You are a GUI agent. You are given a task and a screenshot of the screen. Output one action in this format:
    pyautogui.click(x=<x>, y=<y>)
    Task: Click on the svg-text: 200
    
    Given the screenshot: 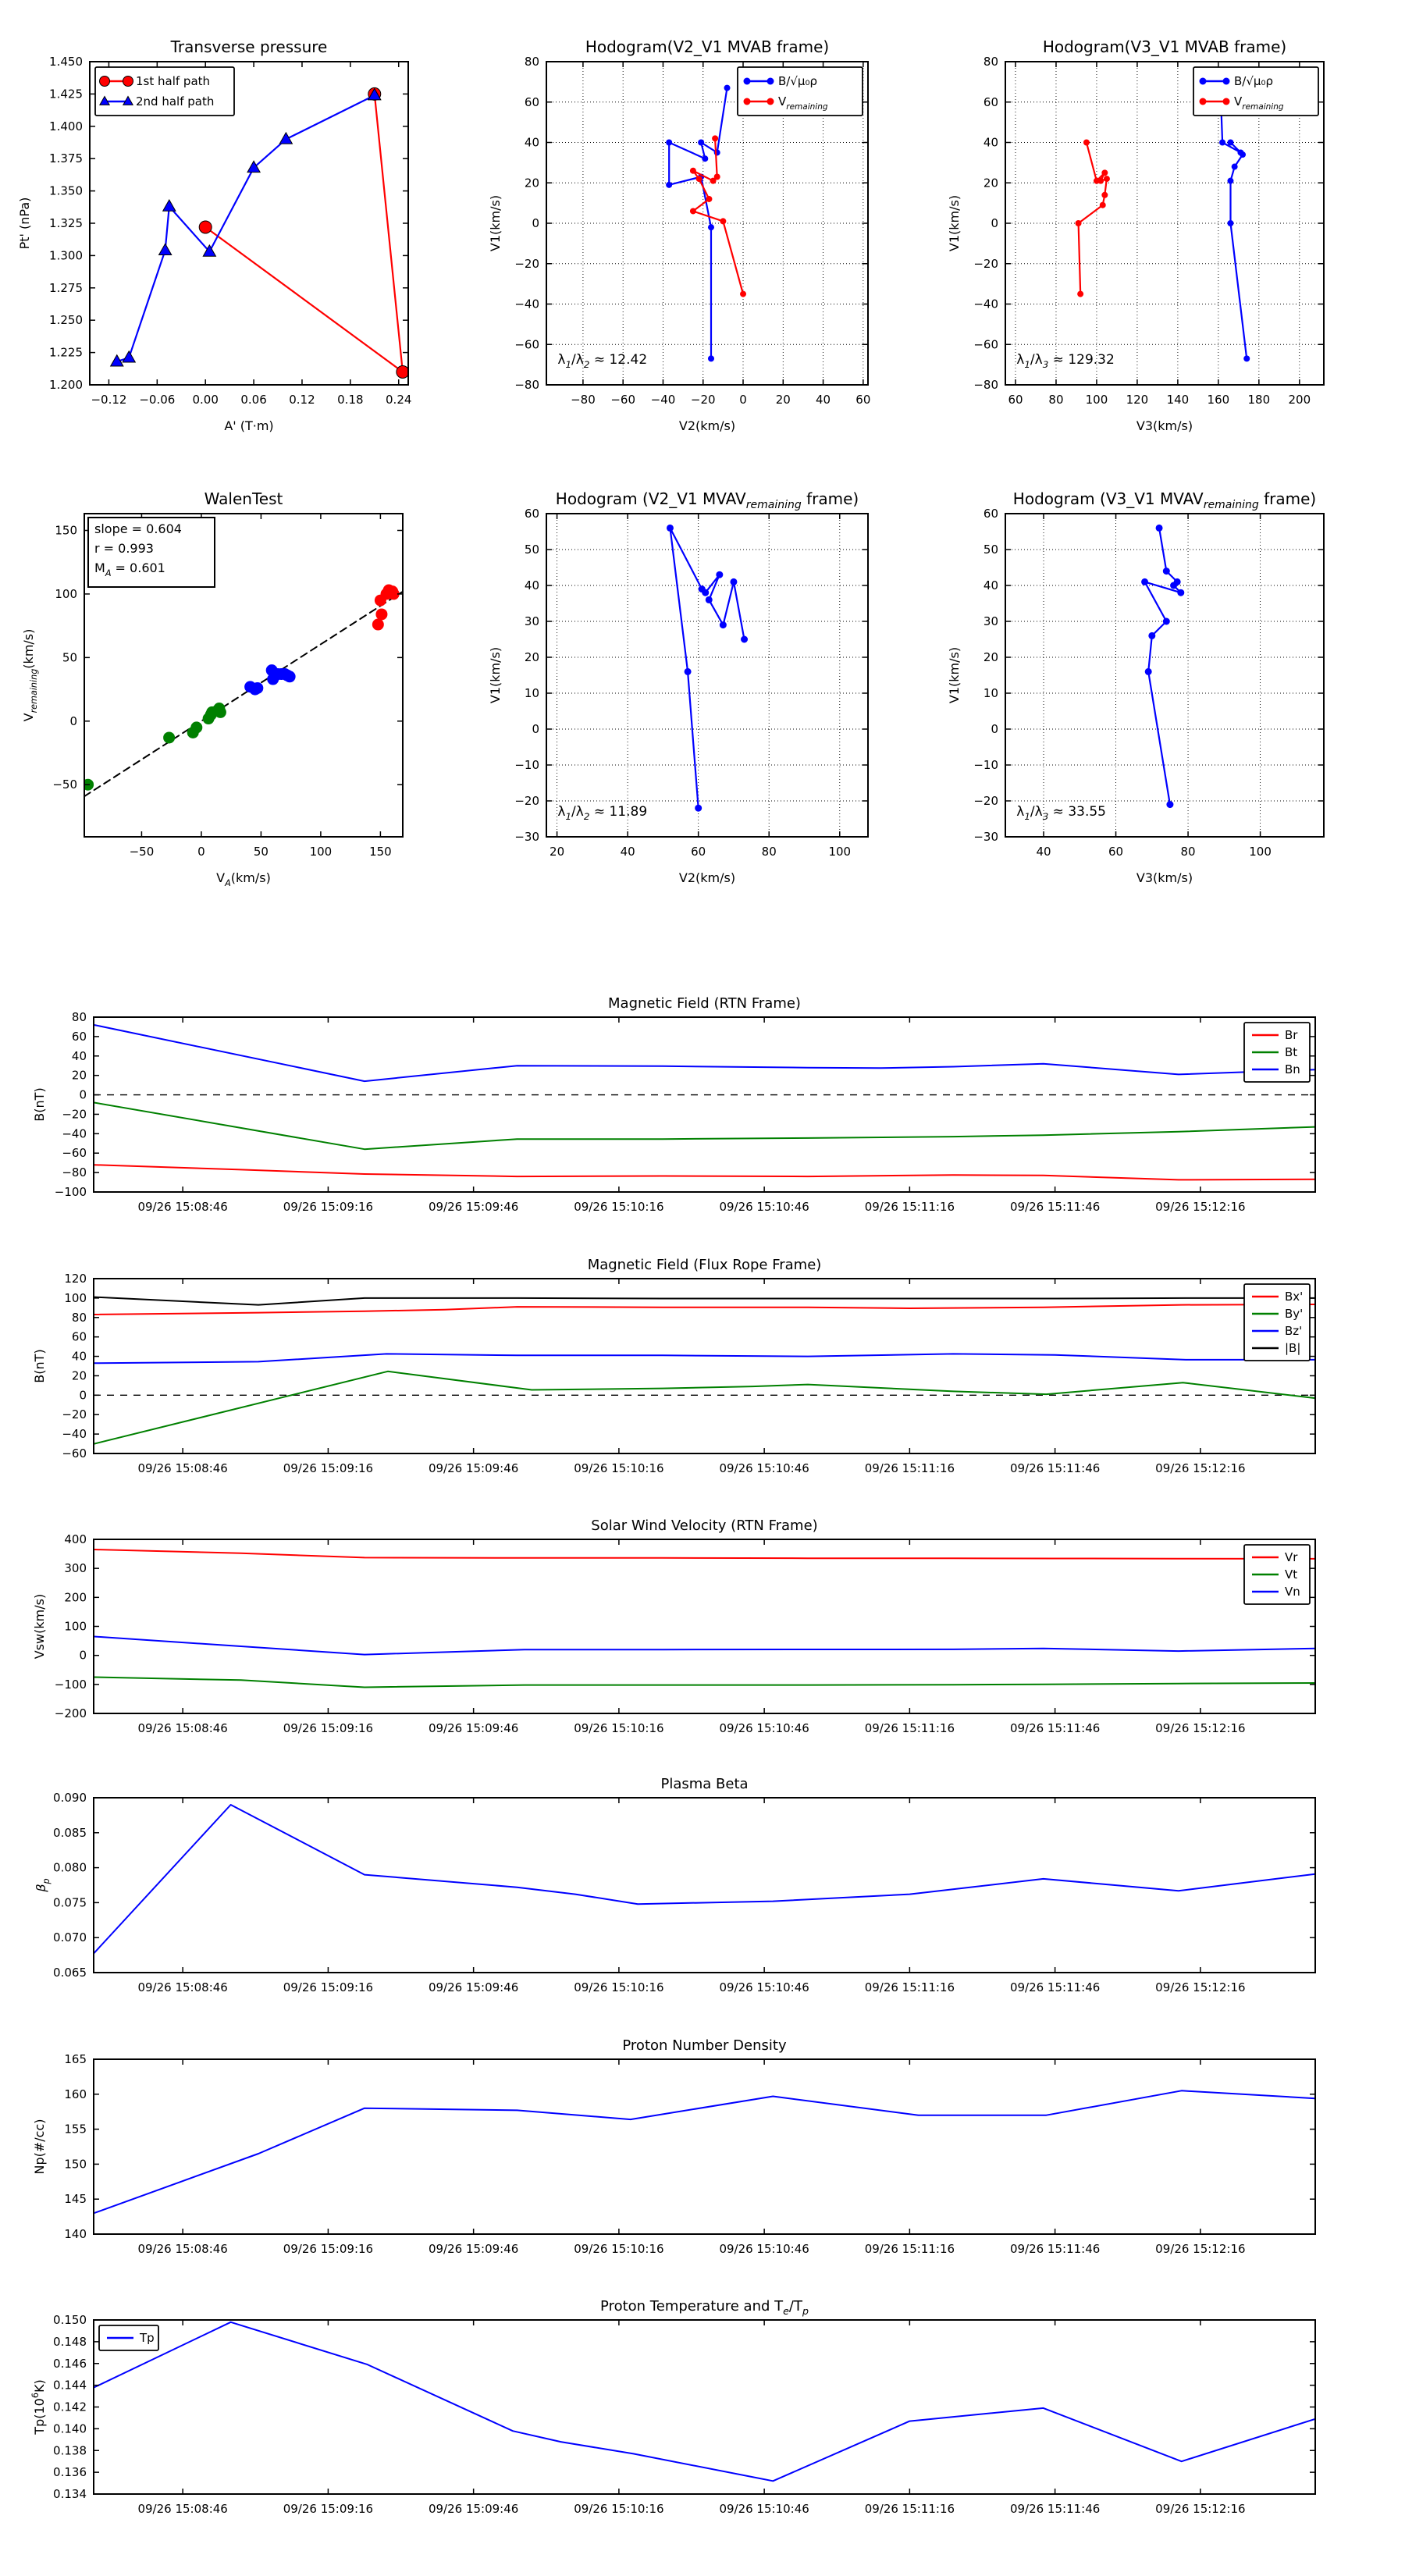 What is the action you would take?
    pyautogui.click(x=1299, y=400)
    